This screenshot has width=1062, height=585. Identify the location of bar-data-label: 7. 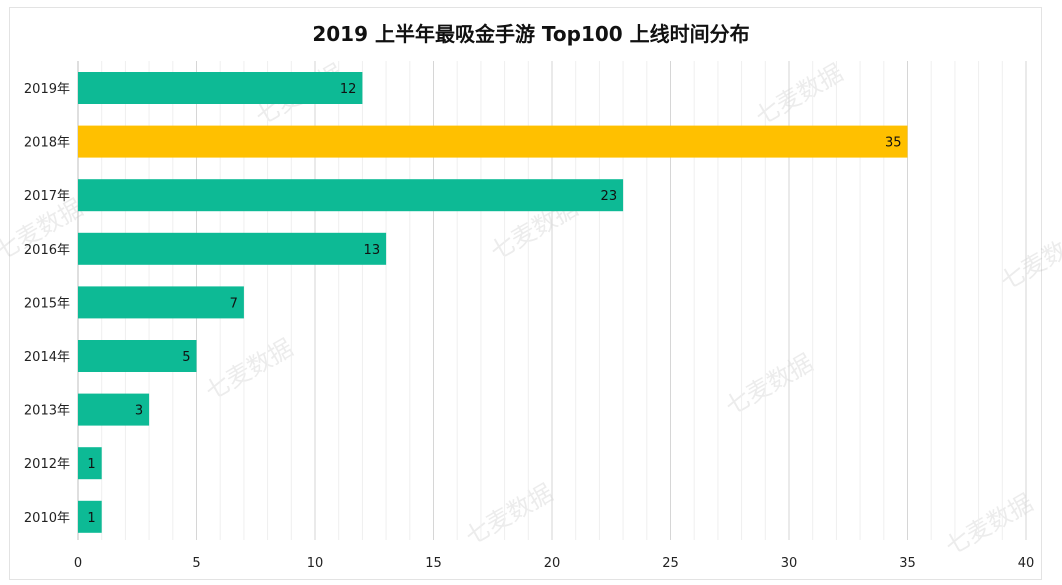
(234, 303).